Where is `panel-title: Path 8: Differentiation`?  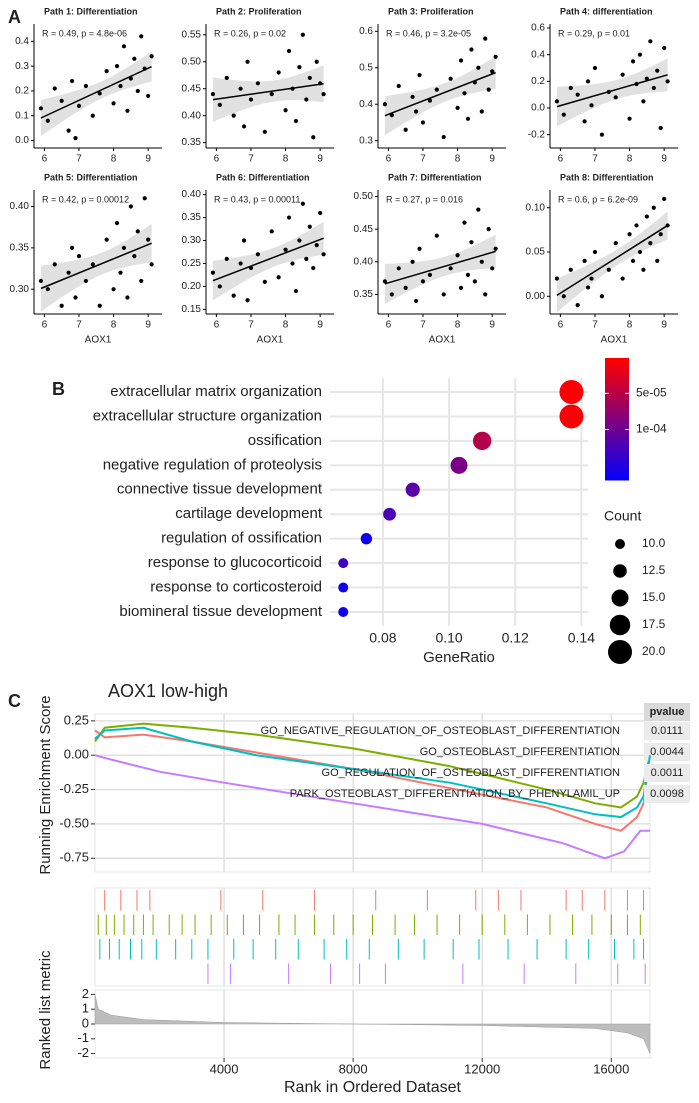 panel-title: Path 8: Differentiation is located at coordinates (607, 177).